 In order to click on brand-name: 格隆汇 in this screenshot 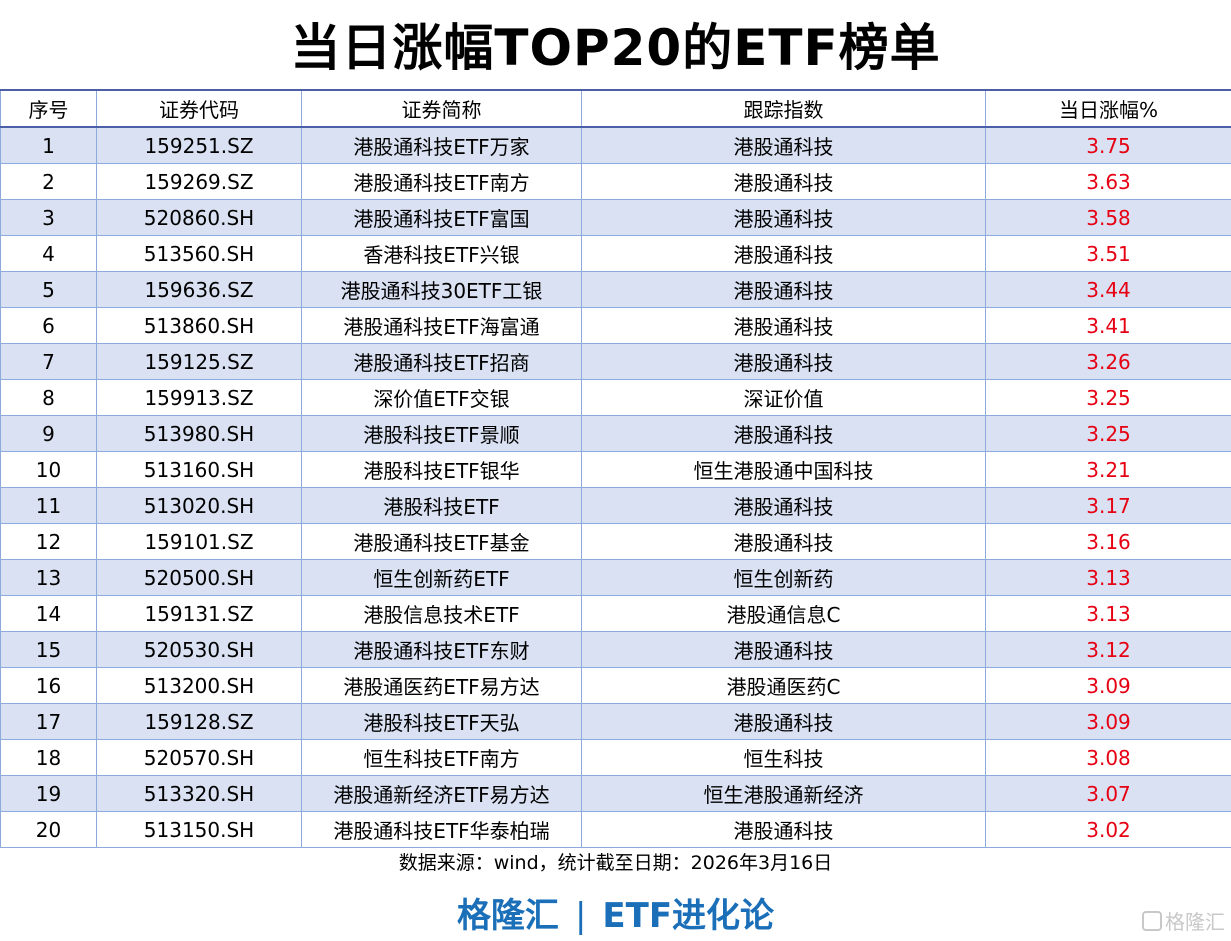, I will do `click(507, 916)`.